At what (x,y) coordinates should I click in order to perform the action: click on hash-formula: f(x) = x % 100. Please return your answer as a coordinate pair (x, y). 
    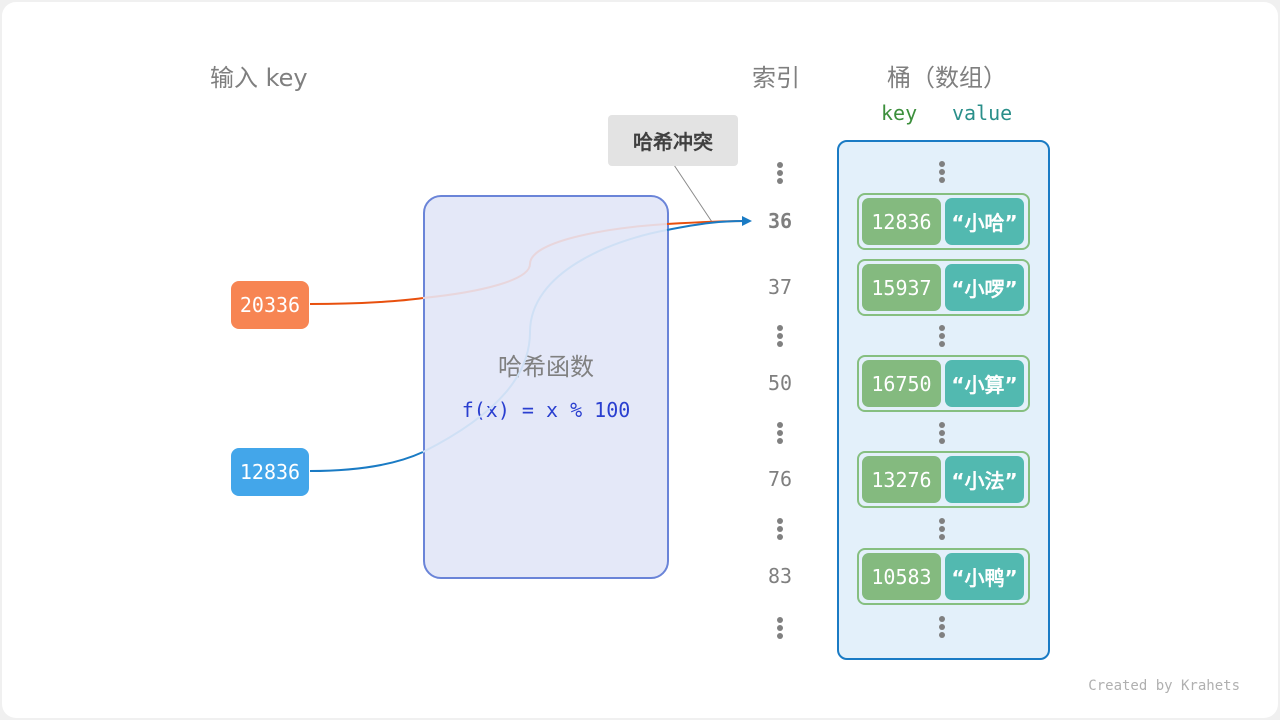
    Looking at the image, I should click on (546, 410).